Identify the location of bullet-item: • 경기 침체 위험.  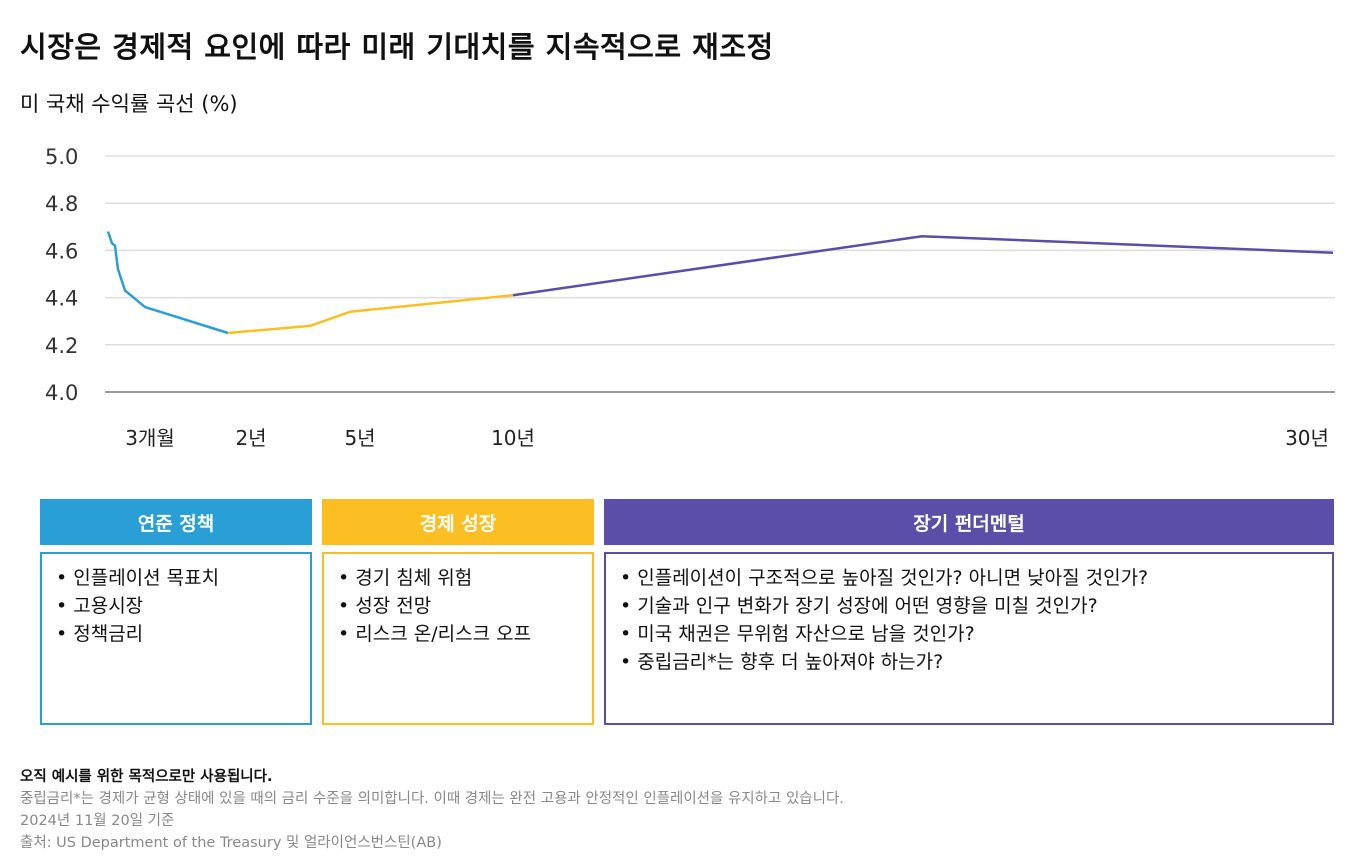
(405, 578).